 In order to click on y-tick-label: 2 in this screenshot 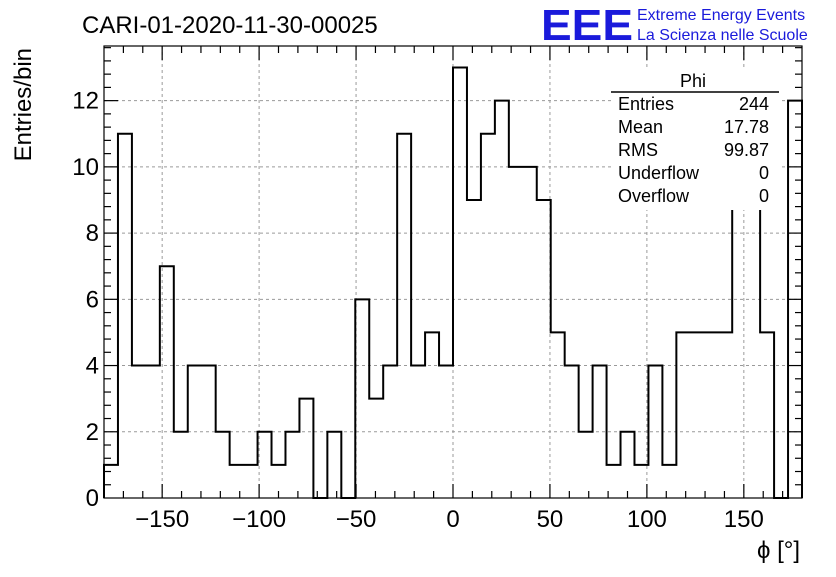, I will do `click(92, 432)`.